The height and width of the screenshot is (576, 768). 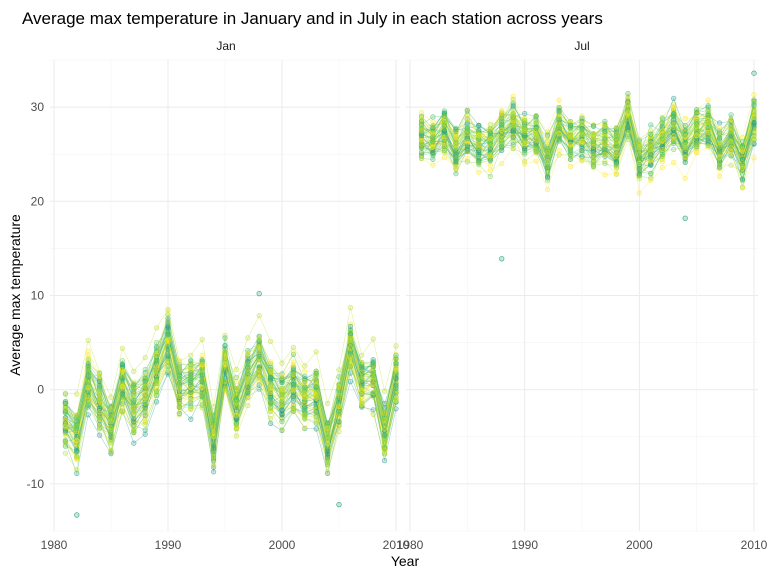 What do you see at coordinates (231, 357) in the screenshot?
I see `station-line` at bounding box center [231, 357].